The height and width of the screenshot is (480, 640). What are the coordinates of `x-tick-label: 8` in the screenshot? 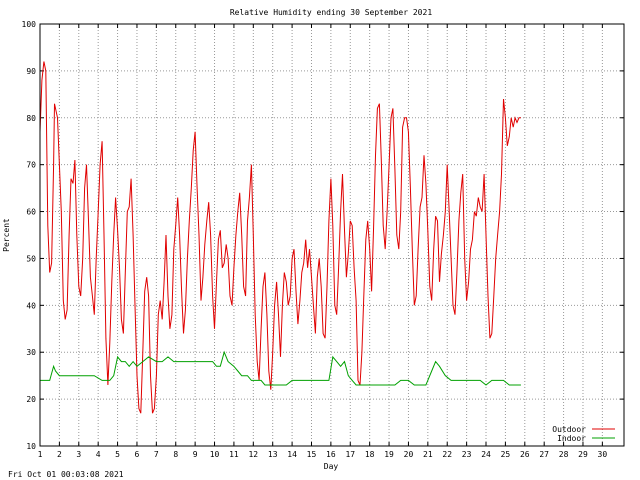 It's located at (175, 454).